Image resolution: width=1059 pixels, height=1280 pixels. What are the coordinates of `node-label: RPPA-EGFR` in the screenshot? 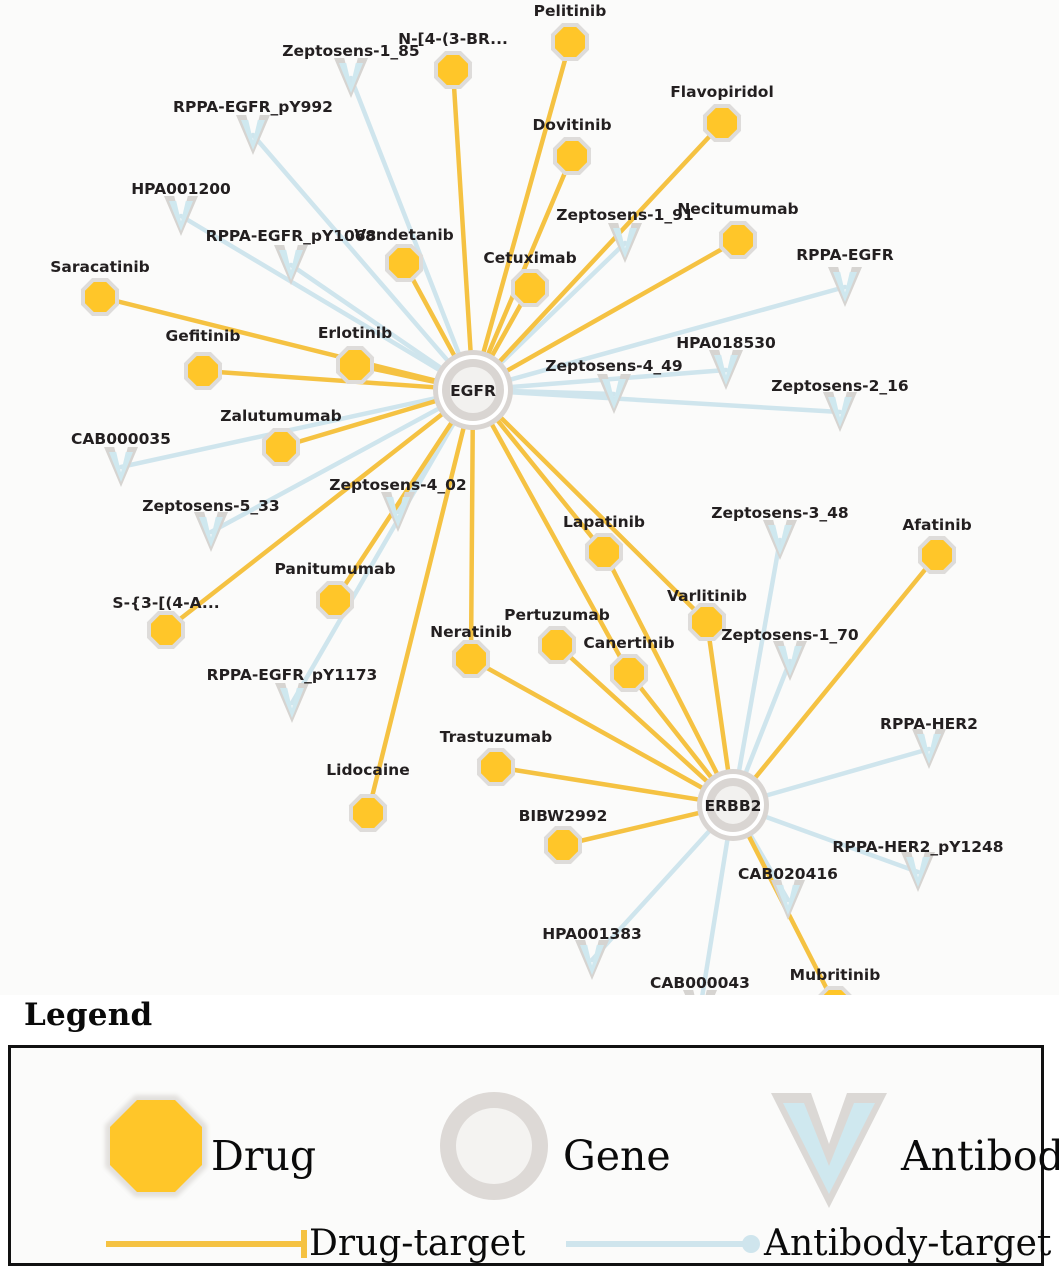 It's located at (845, 255).